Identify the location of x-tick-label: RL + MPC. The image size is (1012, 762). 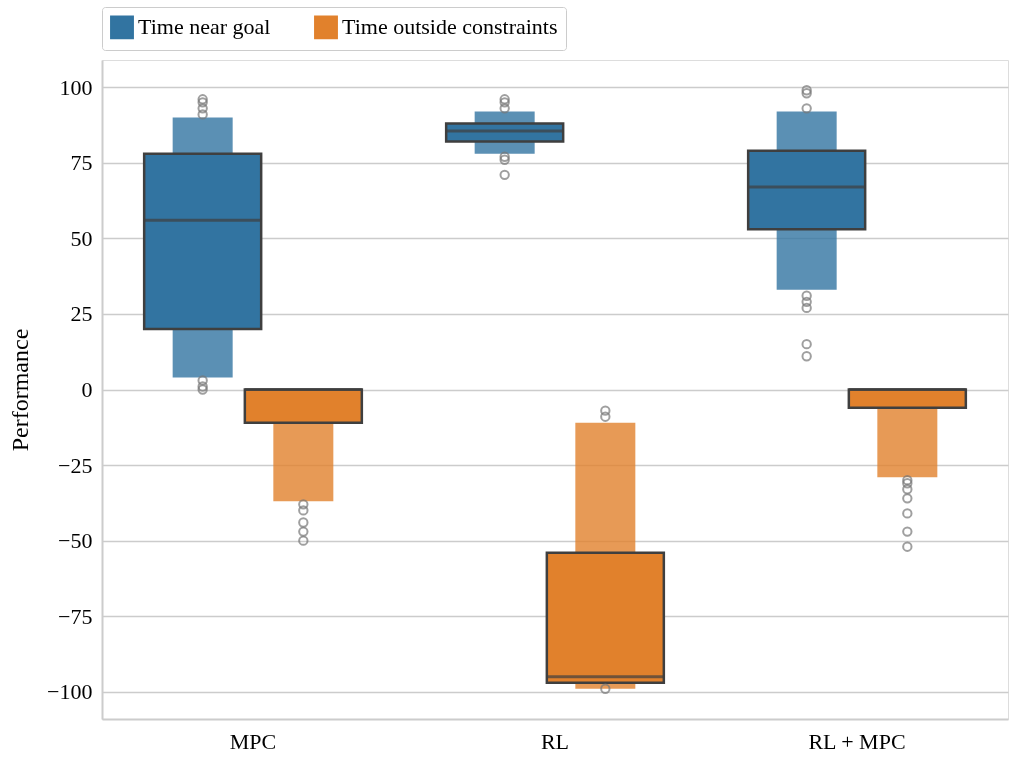
(857, 741).